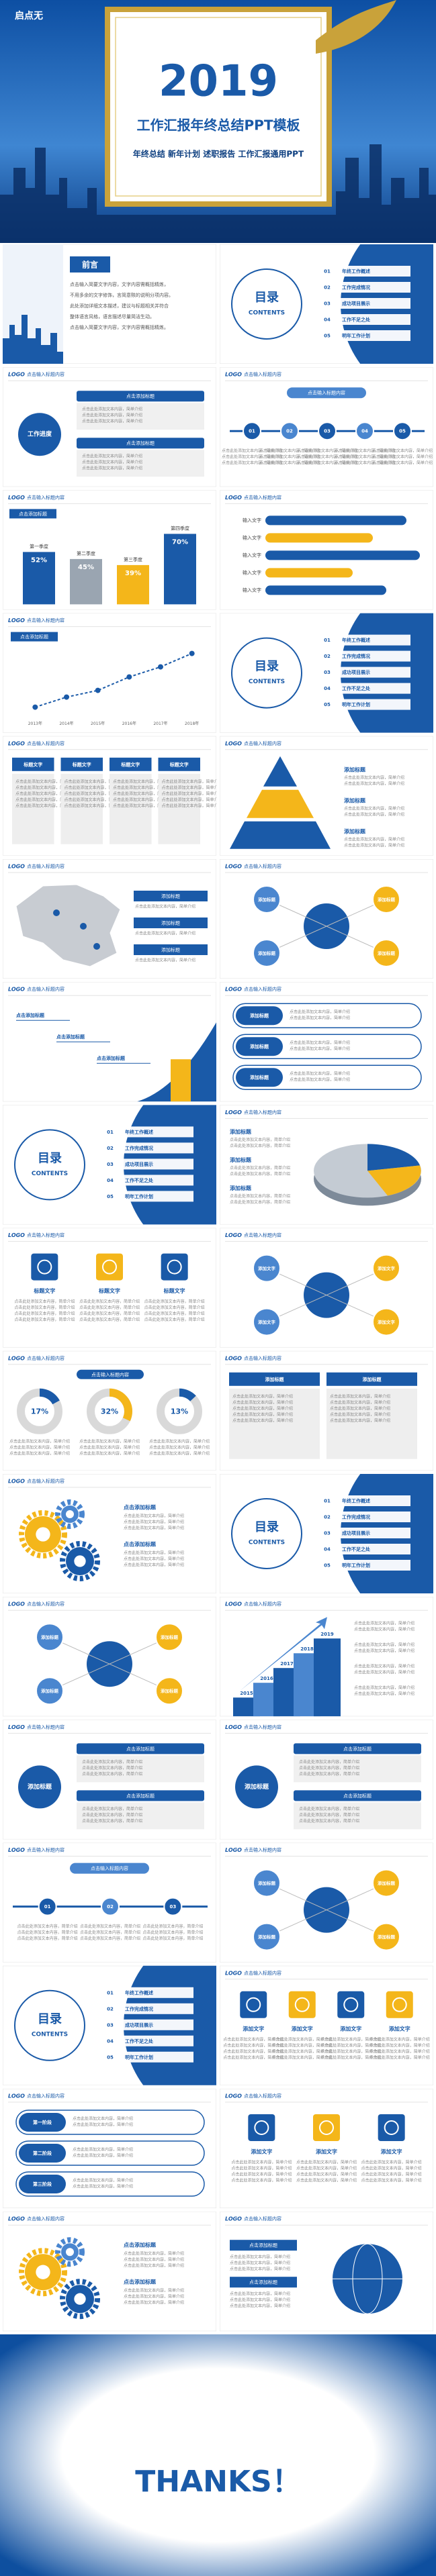  I want to click on pie-slice, so click(393, 1157).